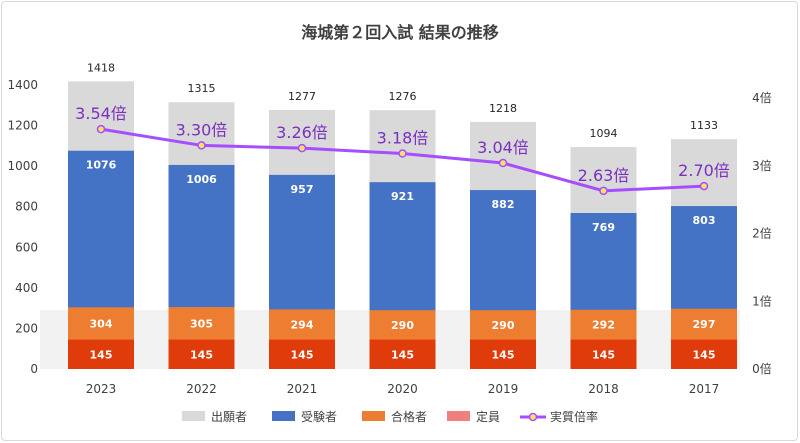 This screenshot has height=443, width=800. I want to click on legend: 出願者 受験者 合格者 定員 実質倍率, so click(390, 416).